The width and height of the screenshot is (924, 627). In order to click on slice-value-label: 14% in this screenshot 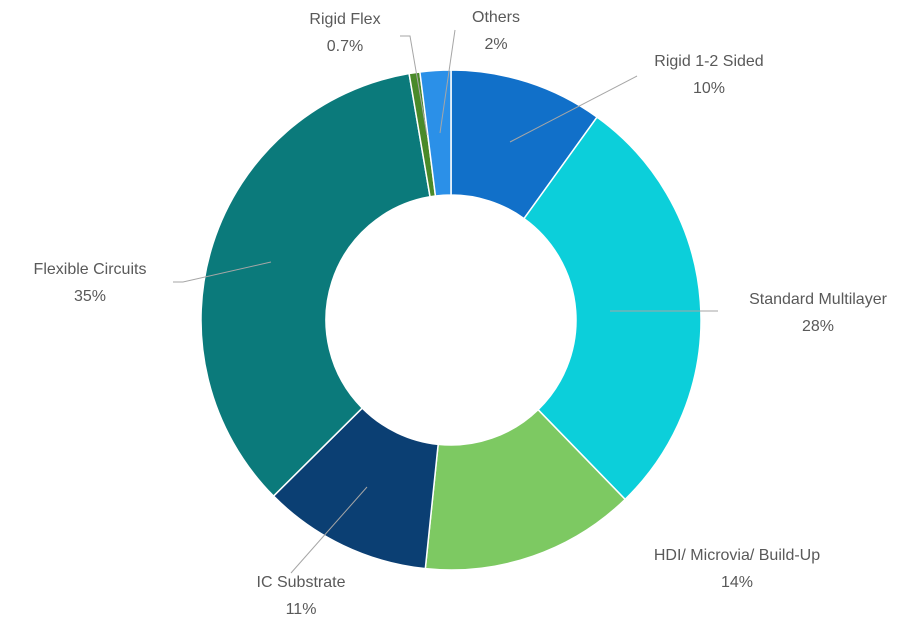, I will do `click(737, 582)`.